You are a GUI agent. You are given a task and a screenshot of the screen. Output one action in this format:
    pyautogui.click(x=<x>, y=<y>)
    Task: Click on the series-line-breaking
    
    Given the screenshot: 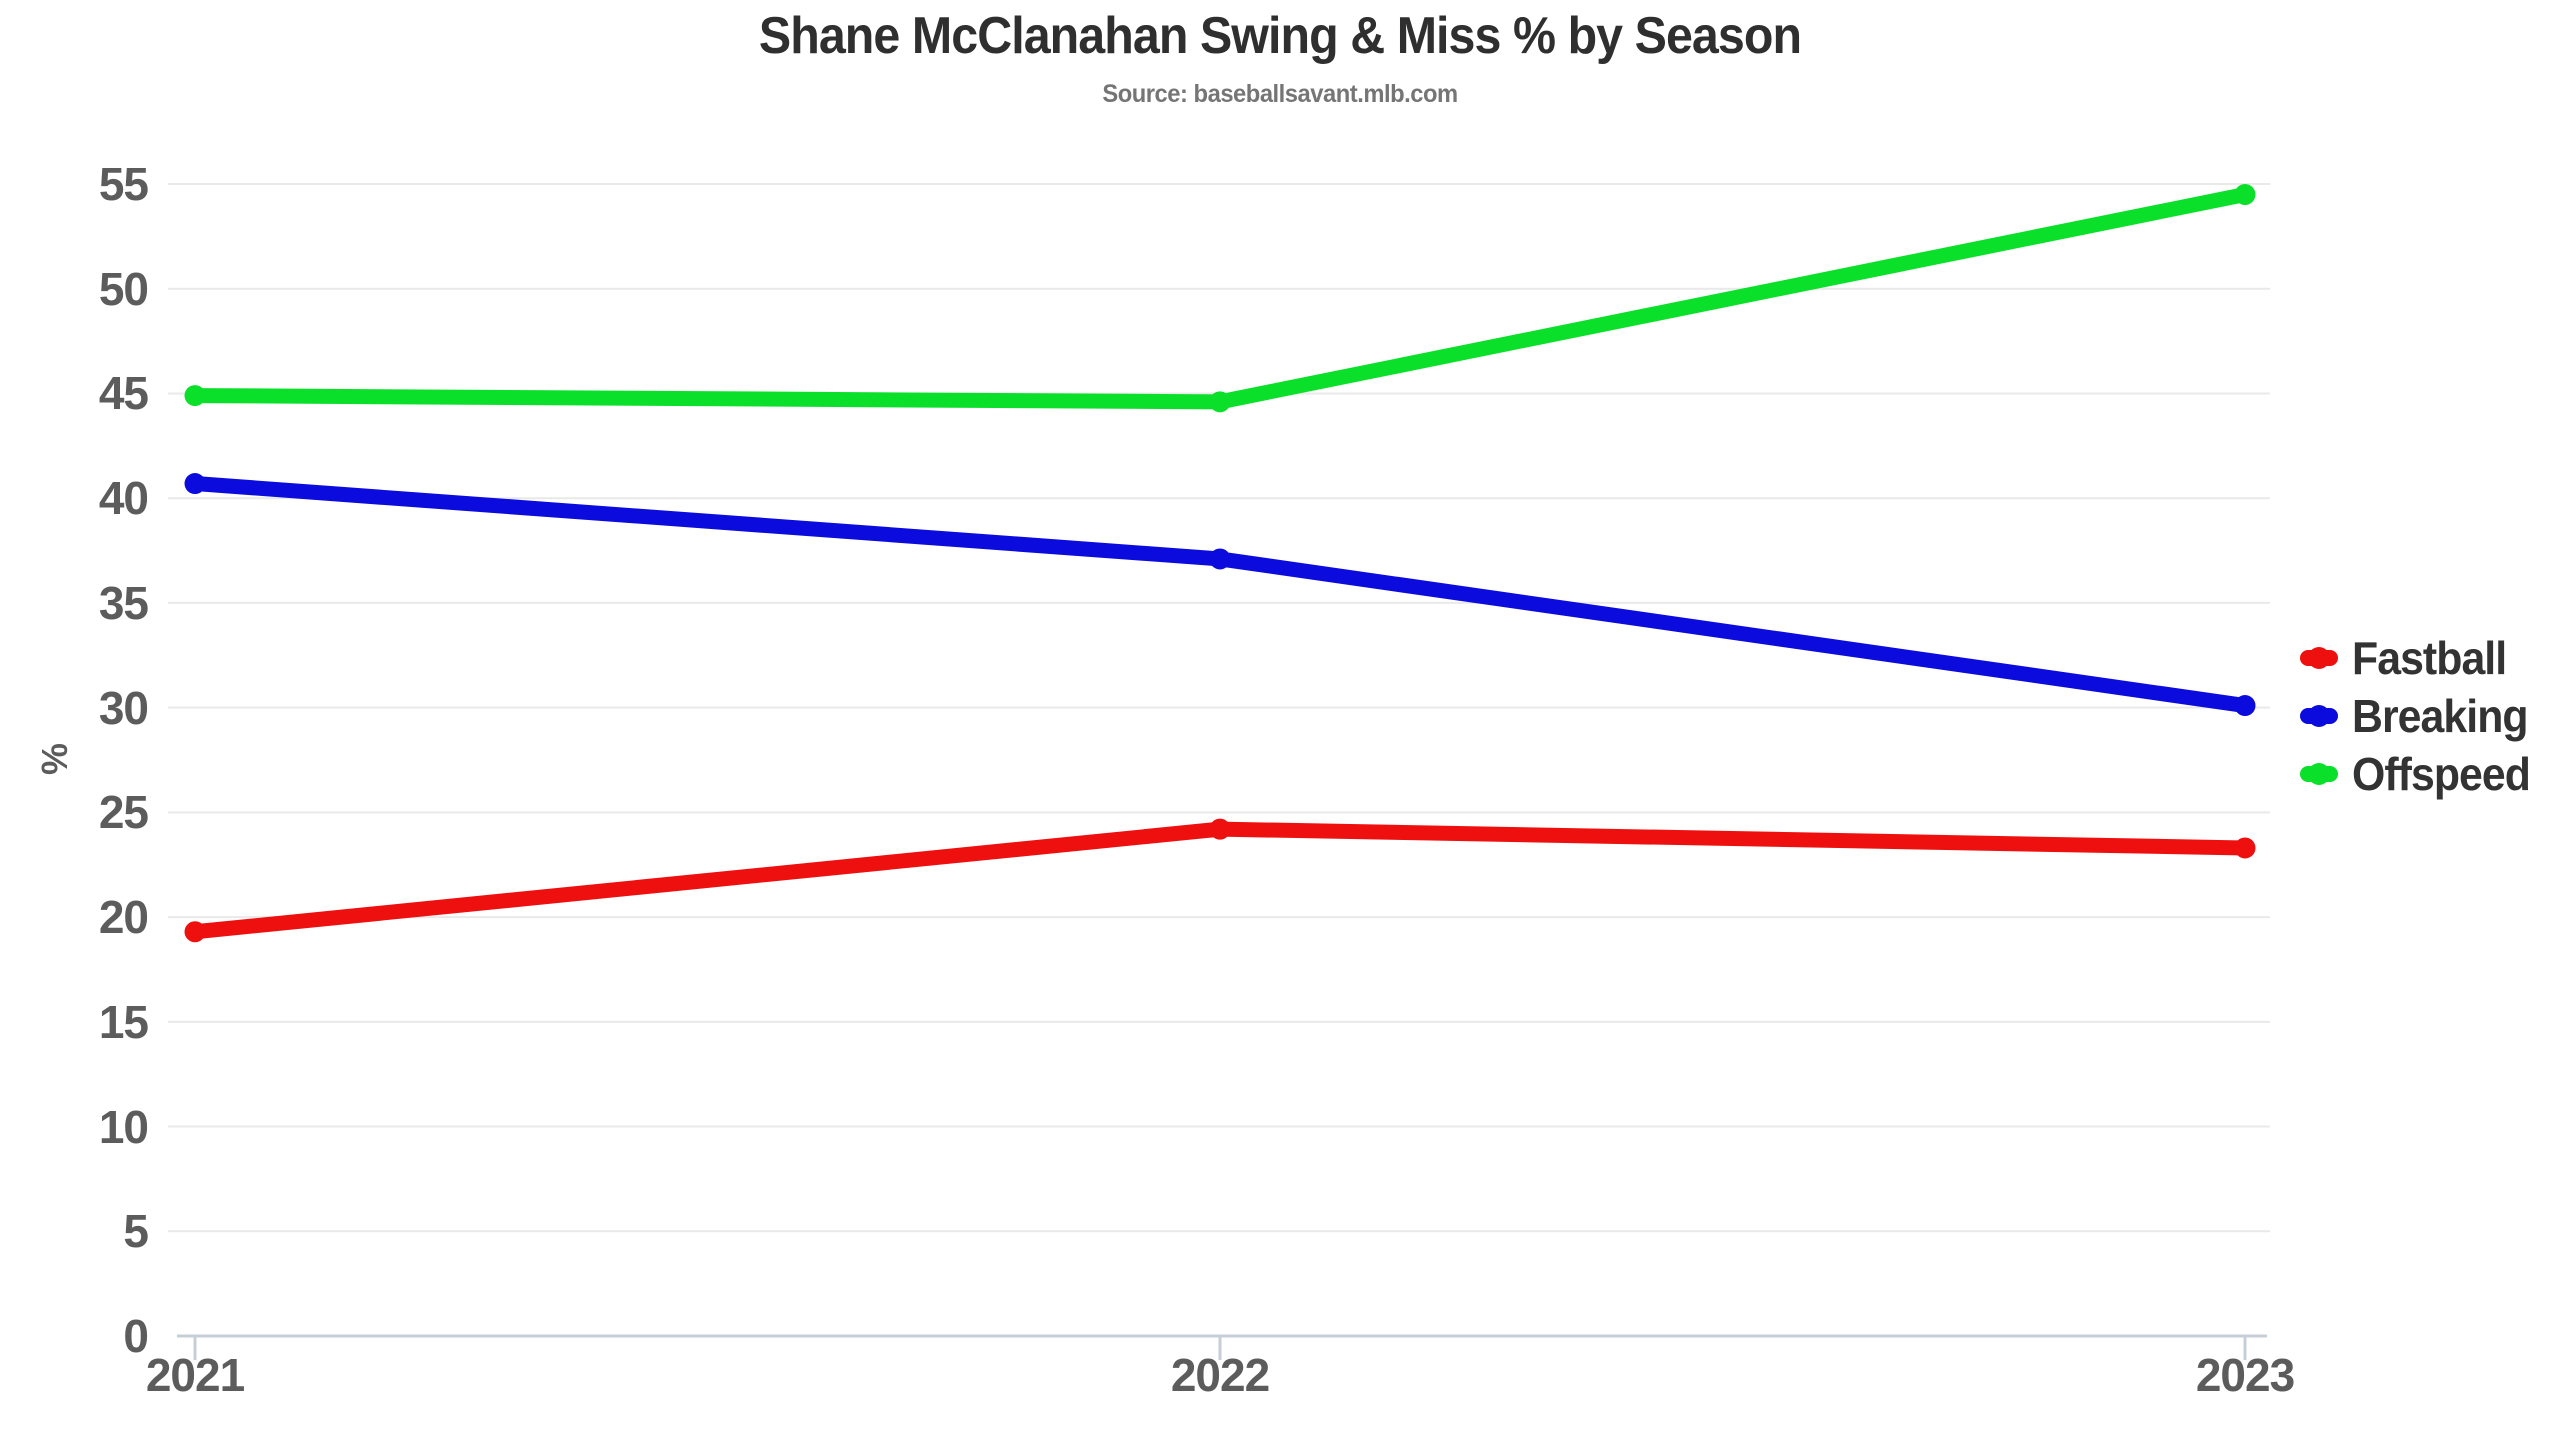 What is the action you would take?
    pyautogui.click(x=1220, y=595)
    